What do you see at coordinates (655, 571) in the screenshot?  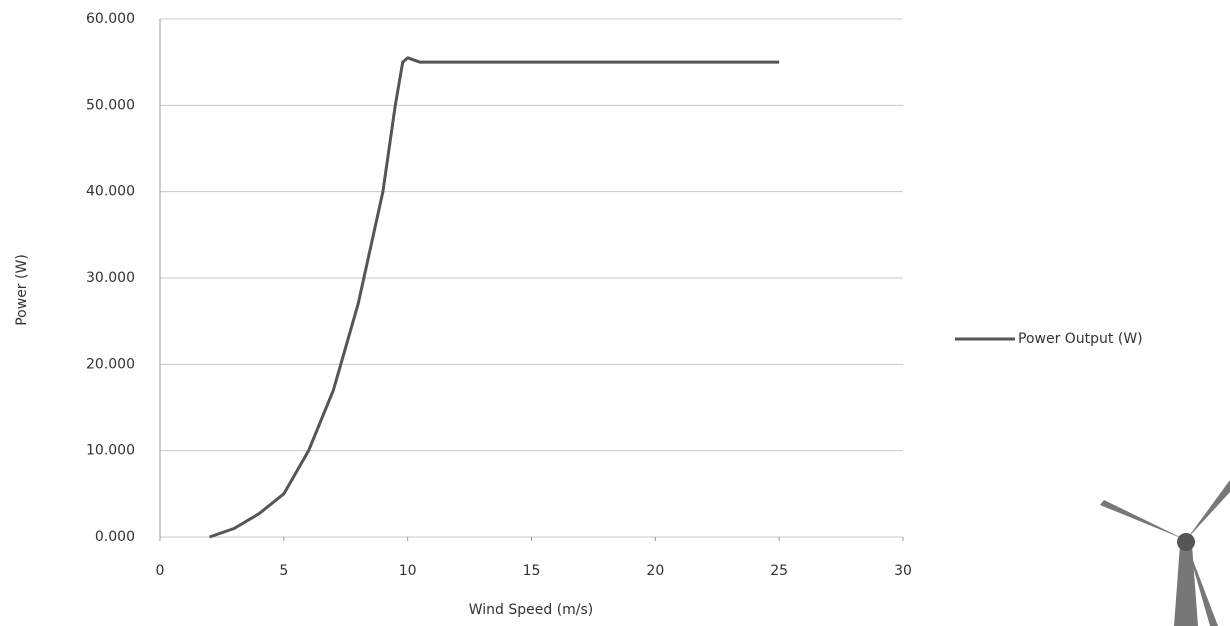 I see `x-tick-label: 20` at bounding box center [655, 571].